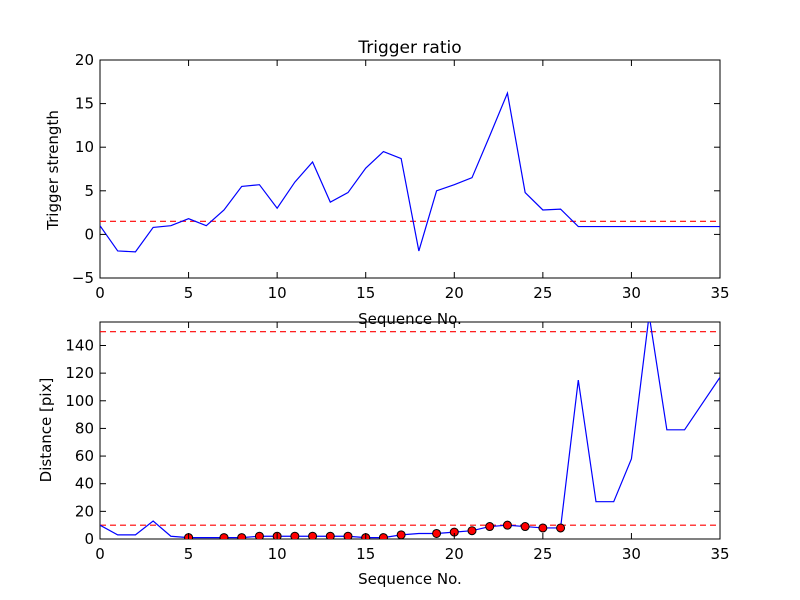 The image size is (800, 600). Describe the element at coordinates (79, 373) in the screenshot. I see `bottom-chart-y-tick-label: 120` at that location.